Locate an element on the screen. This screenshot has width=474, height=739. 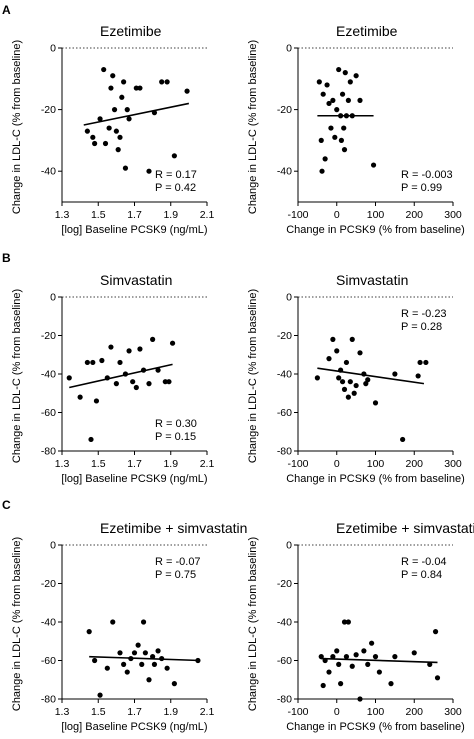
stat-text: R = 0.17 is located at coordinates (176, 175).